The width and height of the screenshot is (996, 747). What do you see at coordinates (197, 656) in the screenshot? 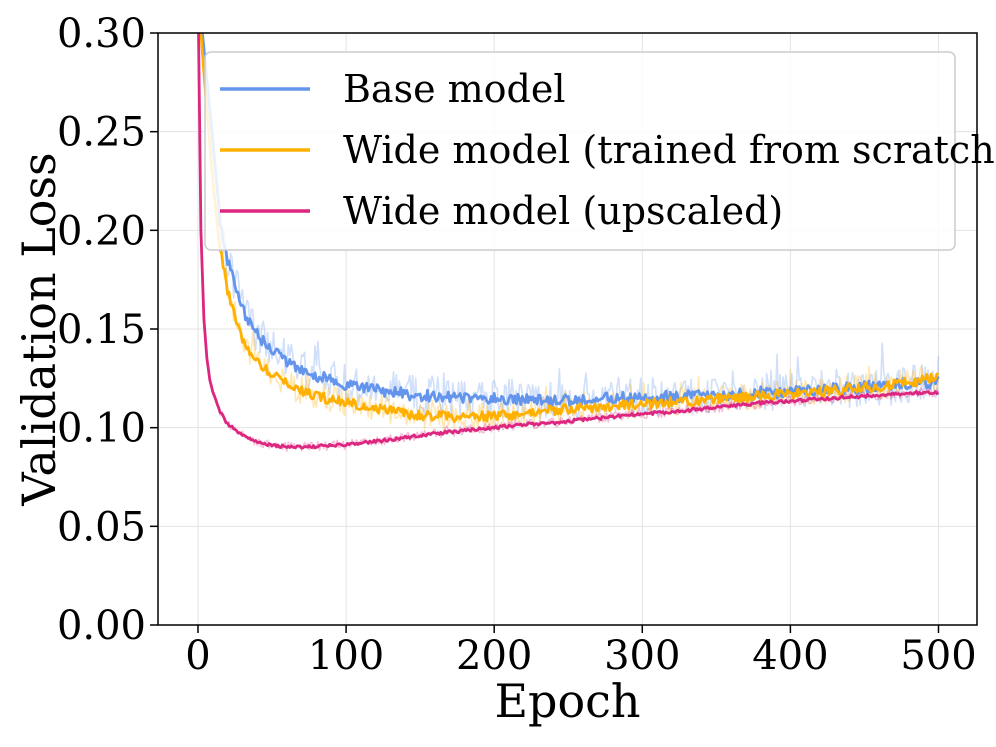
I see `x-tick-label: 0` at bounding box center [197, 656].